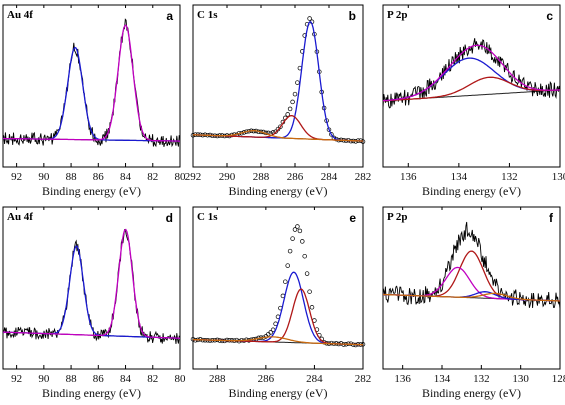 This screenshot has width=565, height=405. I want to click on panel-letter: f, so click(551, 218).